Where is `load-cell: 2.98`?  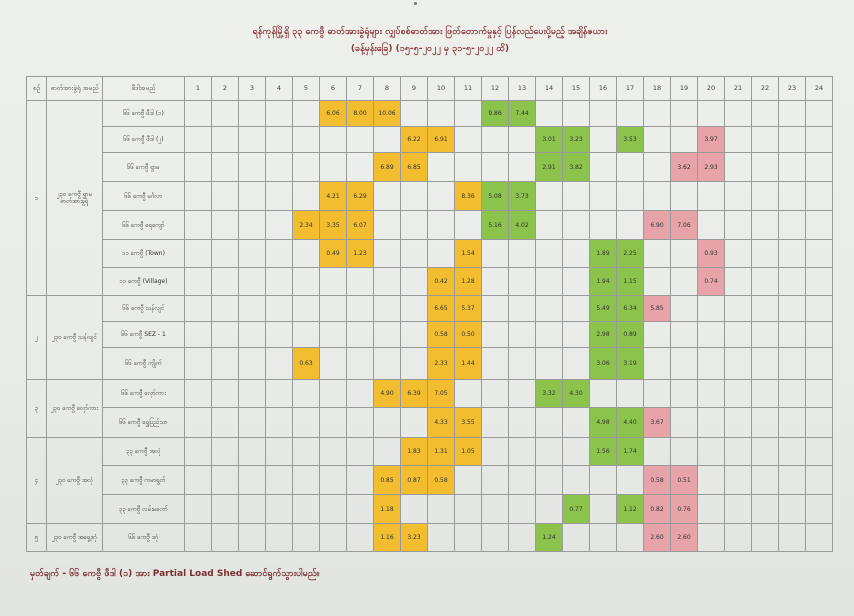
load-cell: 2.98 is located at coordinates (603, 334).